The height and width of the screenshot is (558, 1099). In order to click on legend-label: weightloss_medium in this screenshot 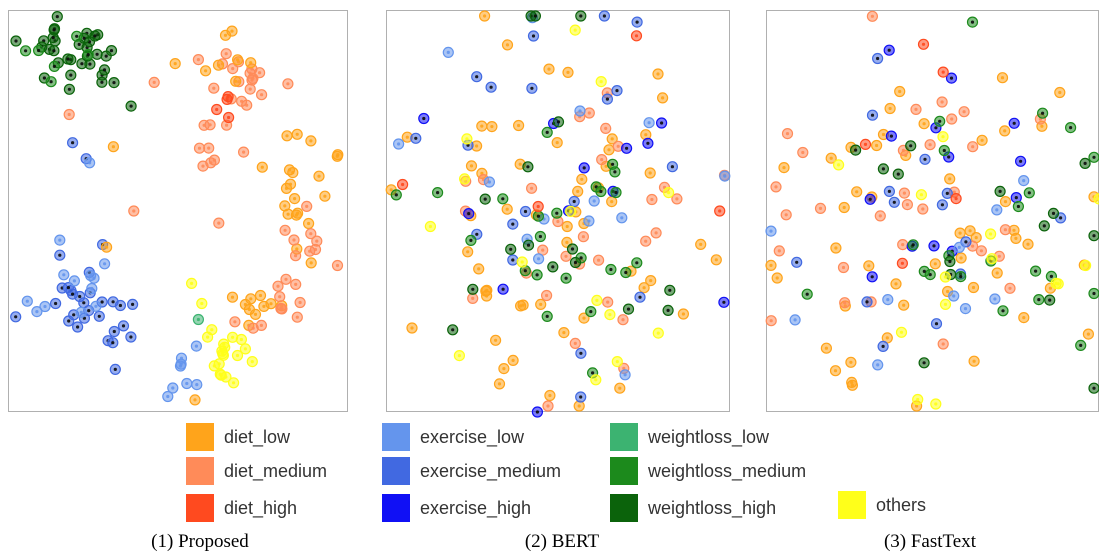, I will do `click(727, 470)`.